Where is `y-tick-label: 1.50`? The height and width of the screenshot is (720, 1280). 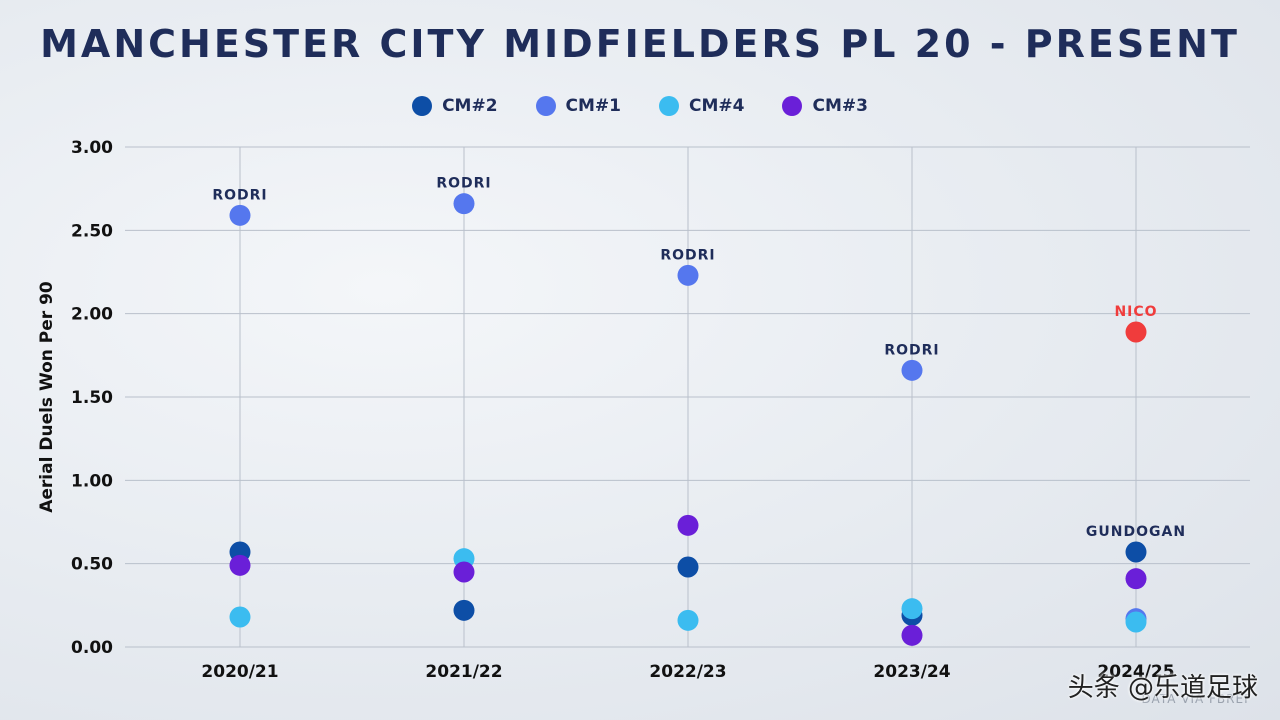 y-tick-label: 1.50 is located at coordinates (92, 398).